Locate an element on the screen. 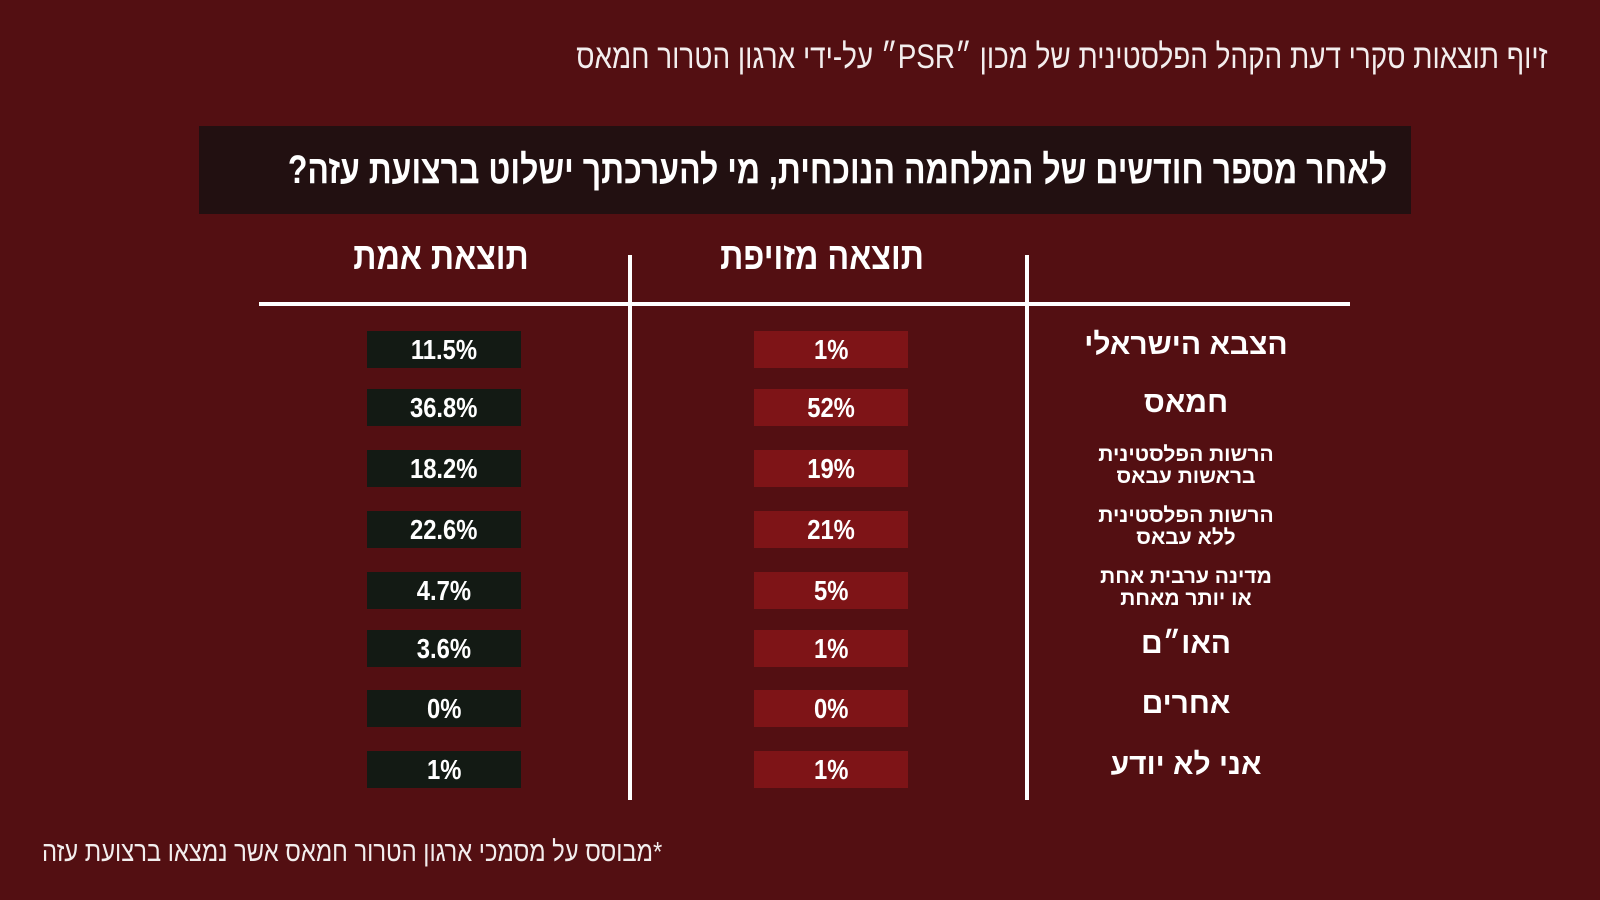 Image resolution: width=1600 pixels, height=900 pixels. row-label-line: אני לא יודע is located at coordinates (1186, 764).